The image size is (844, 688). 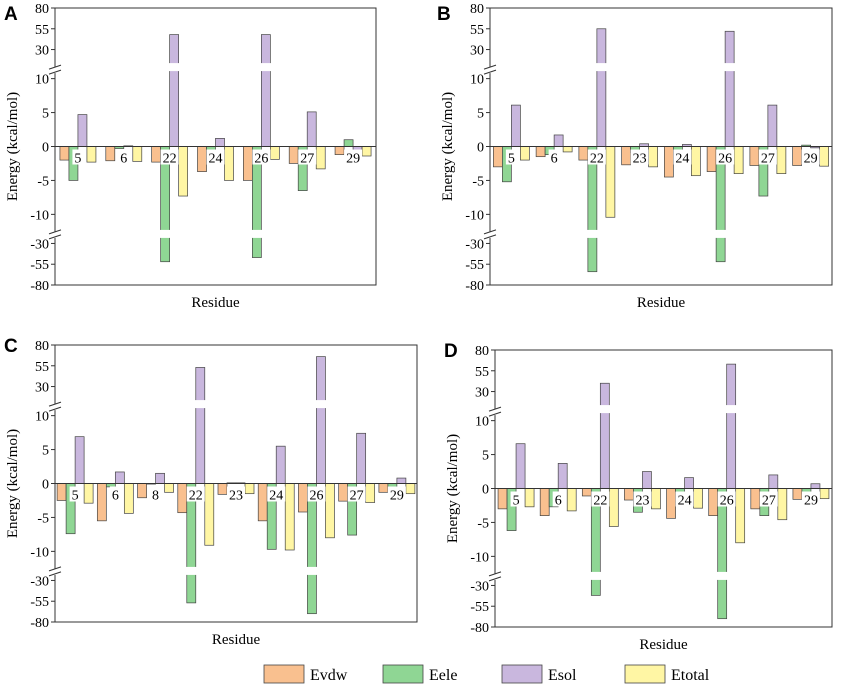 I want to click on legend-label-eele: Eele, so click(x=443, y=675).